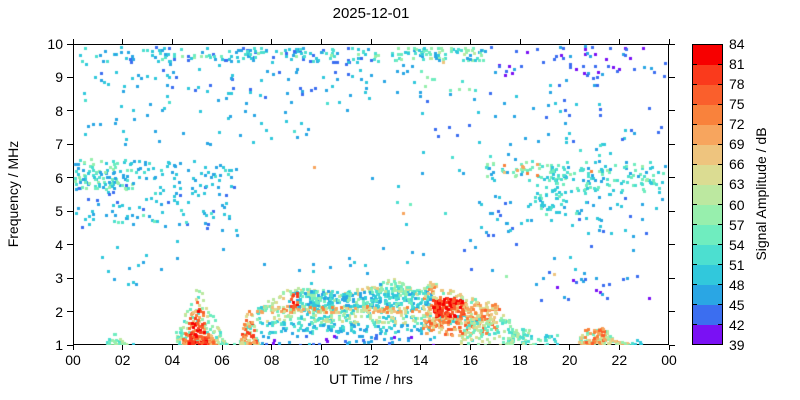  What do you see at coordinates (520, 360) in the screenshot?
I see `x-tick-label: 18` at bounding box center [520, 360].